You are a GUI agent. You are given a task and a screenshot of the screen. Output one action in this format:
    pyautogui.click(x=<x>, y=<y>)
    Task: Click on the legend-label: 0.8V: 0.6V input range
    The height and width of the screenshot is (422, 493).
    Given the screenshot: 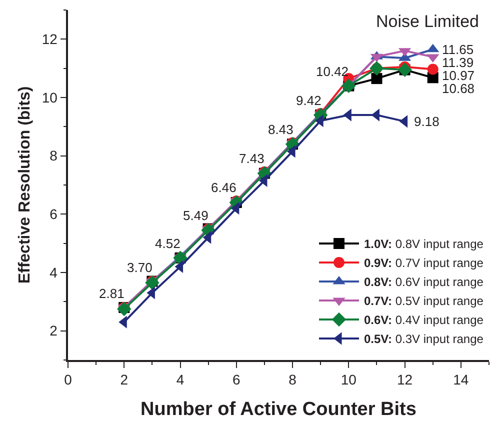 What is the action you would take?
    pyautogui.click(x=424, y=282)
    